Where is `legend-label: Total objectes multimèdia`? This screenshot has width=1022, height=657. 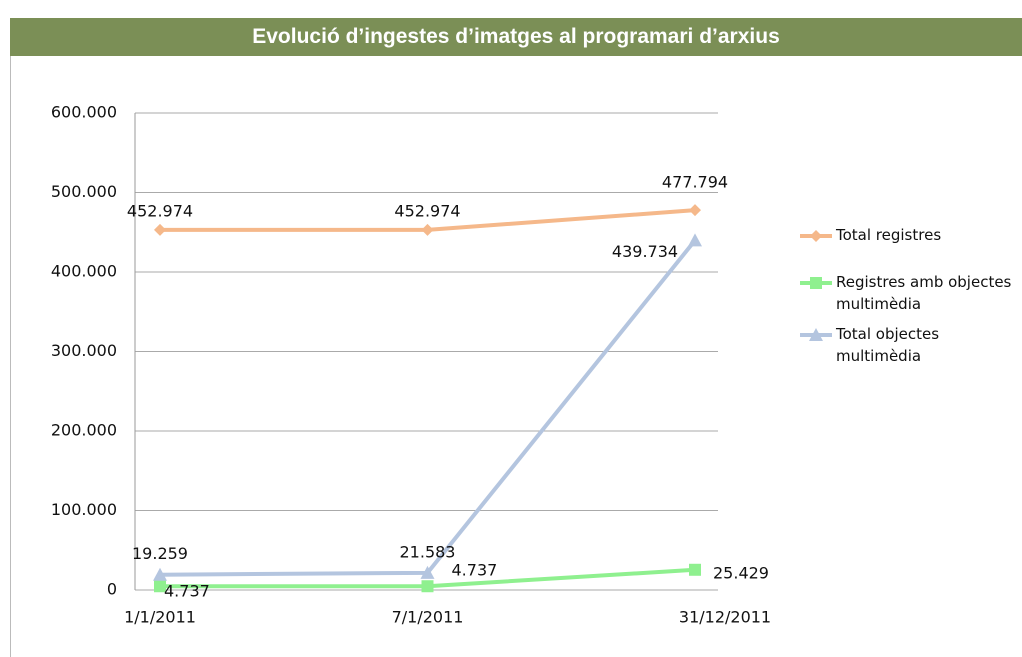
legend-label: Total objectes multimèdia is located at coordinates (888, 345).